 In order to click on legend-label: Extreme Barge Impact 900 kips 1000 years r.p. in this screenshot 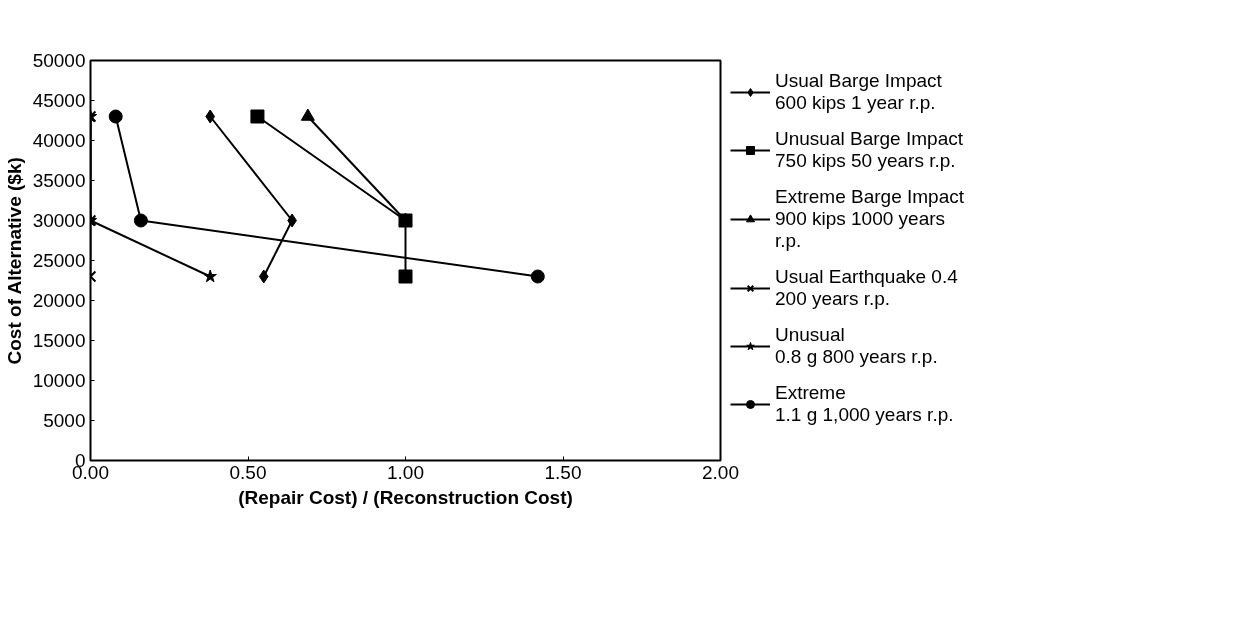, I will do `click(870, 219)`.